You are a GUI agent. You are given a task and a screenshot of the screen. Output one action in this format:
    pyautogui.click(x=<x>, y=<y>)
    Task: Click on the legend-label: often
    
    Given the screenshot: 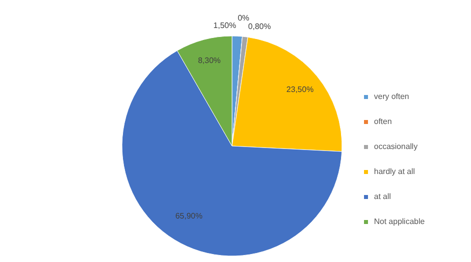 What is the action you would take?
    pyautogui.click(x=383, y=121)
    